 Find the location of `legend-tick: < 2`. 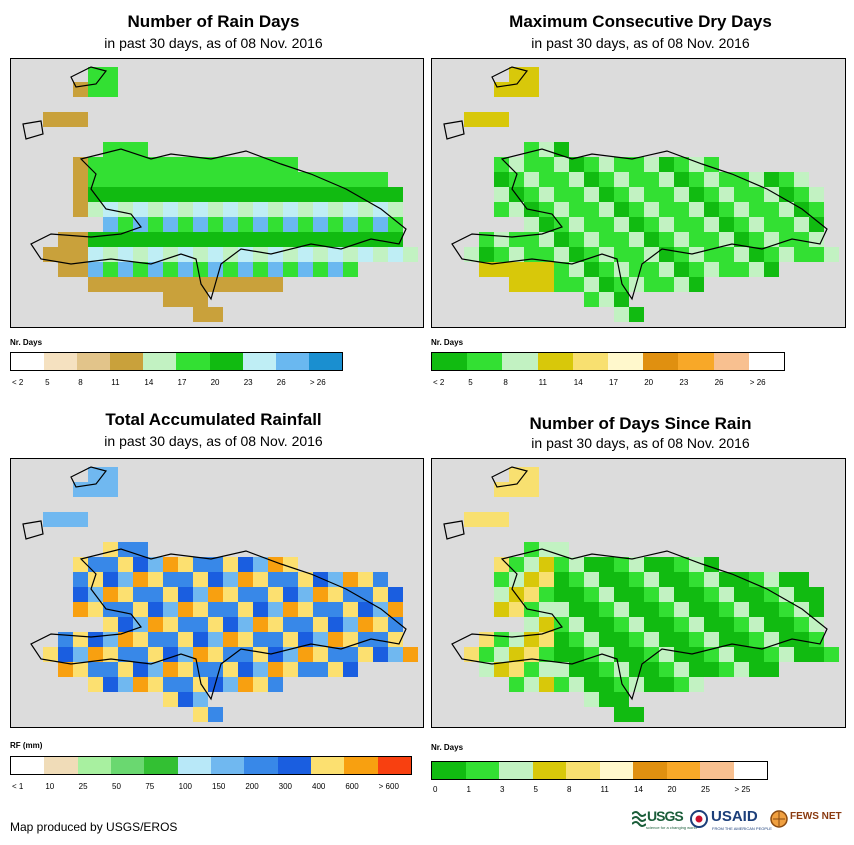

legend-tick: < 2 is located at coordinates (18, 382).